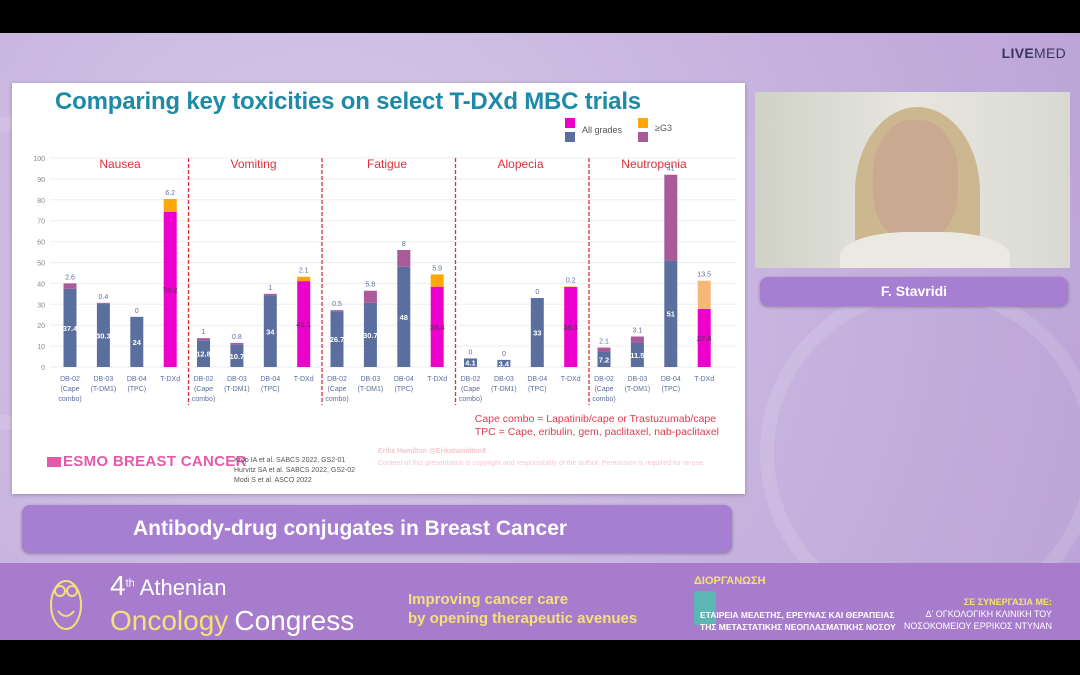 Image resolution: width=1080 pixels, height=675 pixels. Describe the element at coordinates (730, 581) in the screenshot. I see `organizer-label: ΔΙΟΡΓΑΝΩΣΗ` at that location.